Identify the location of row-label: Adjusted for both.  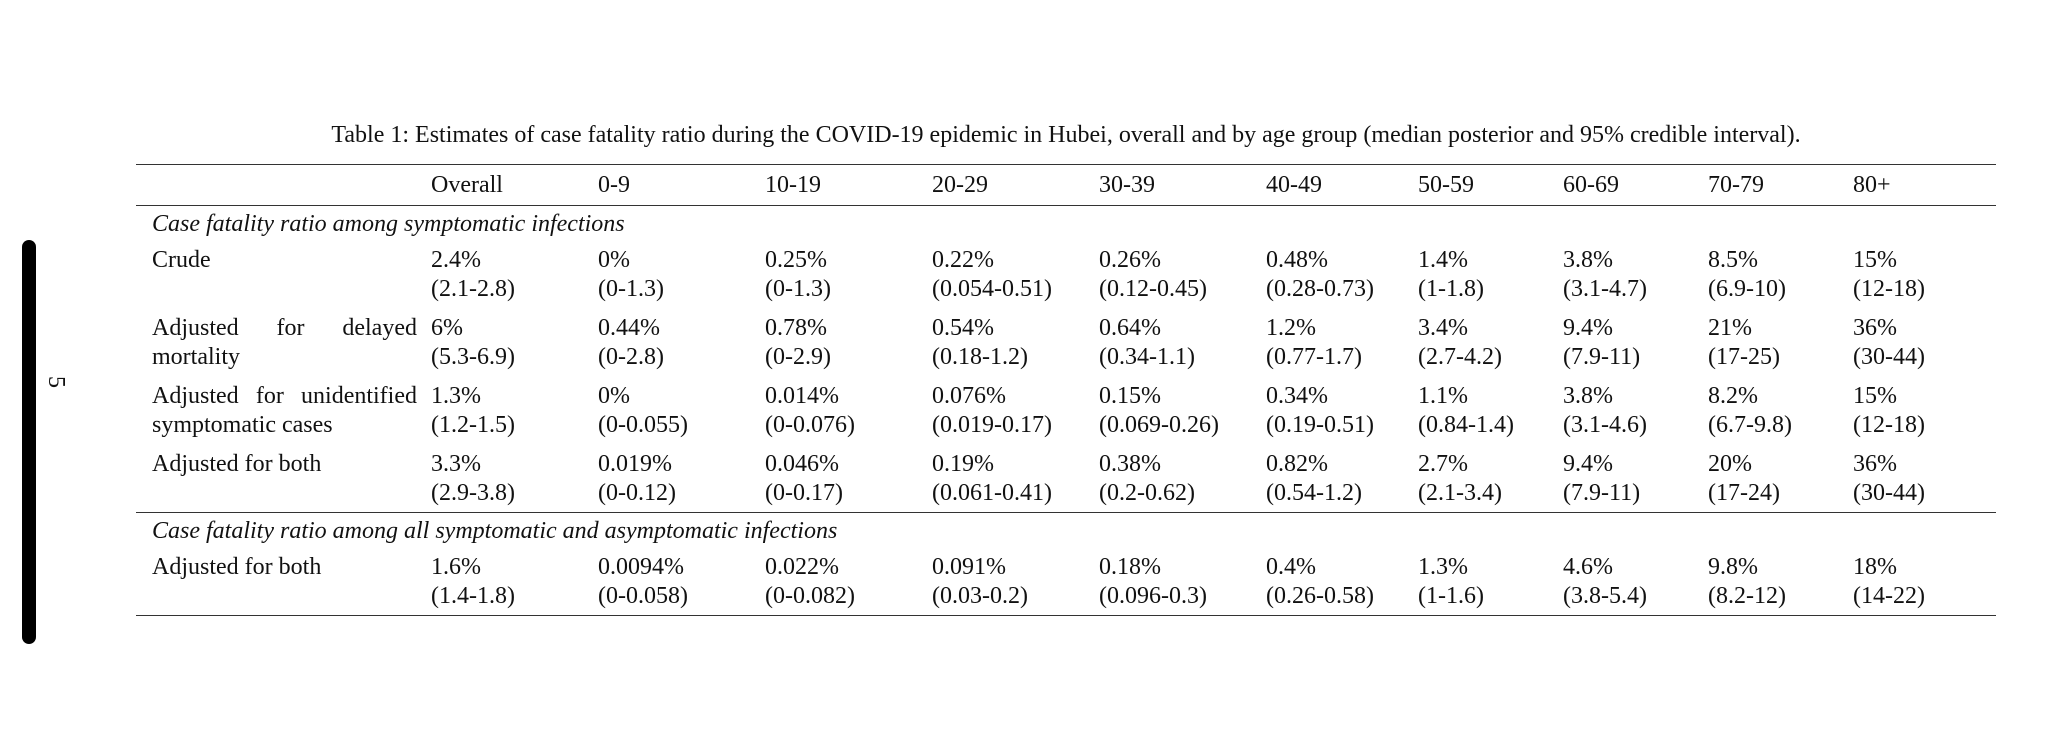
(237, 464).